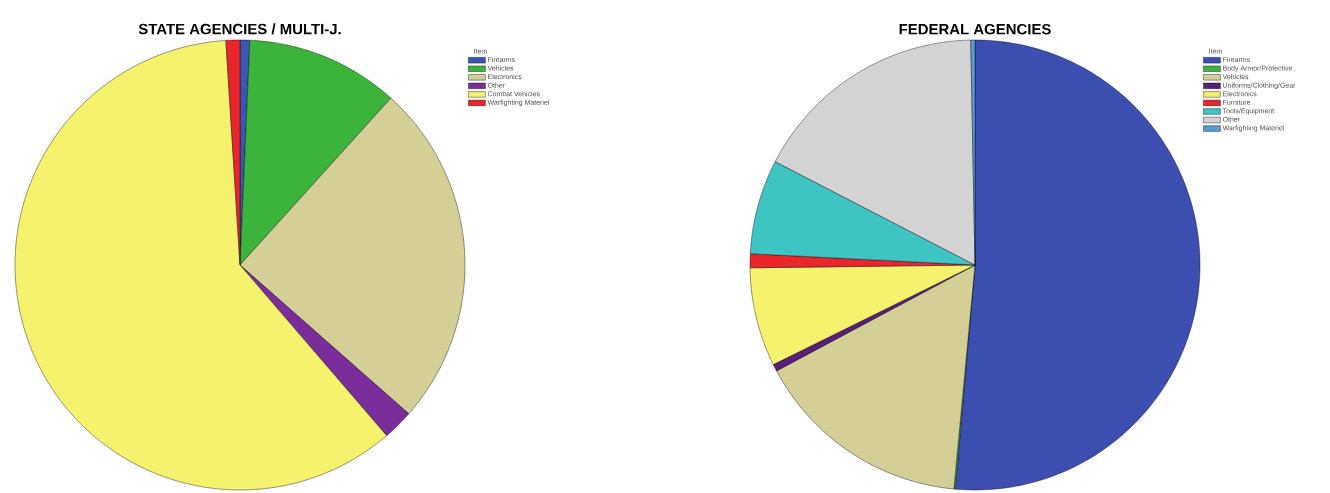 This screenshot has width=1330, height=493. What do you see at coordinates (239, 29) in the screenshot?
I see `chart-title: STATE AGENCIES / MULTI-J.` at bounding box center [239, 29].